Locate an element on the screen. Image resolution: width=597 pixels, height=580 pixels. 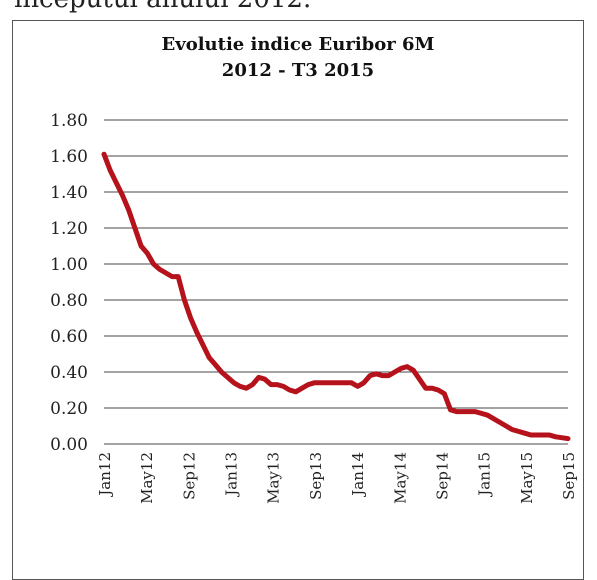
x-tick-label: Sep12 is located at coordinates (189, 476).